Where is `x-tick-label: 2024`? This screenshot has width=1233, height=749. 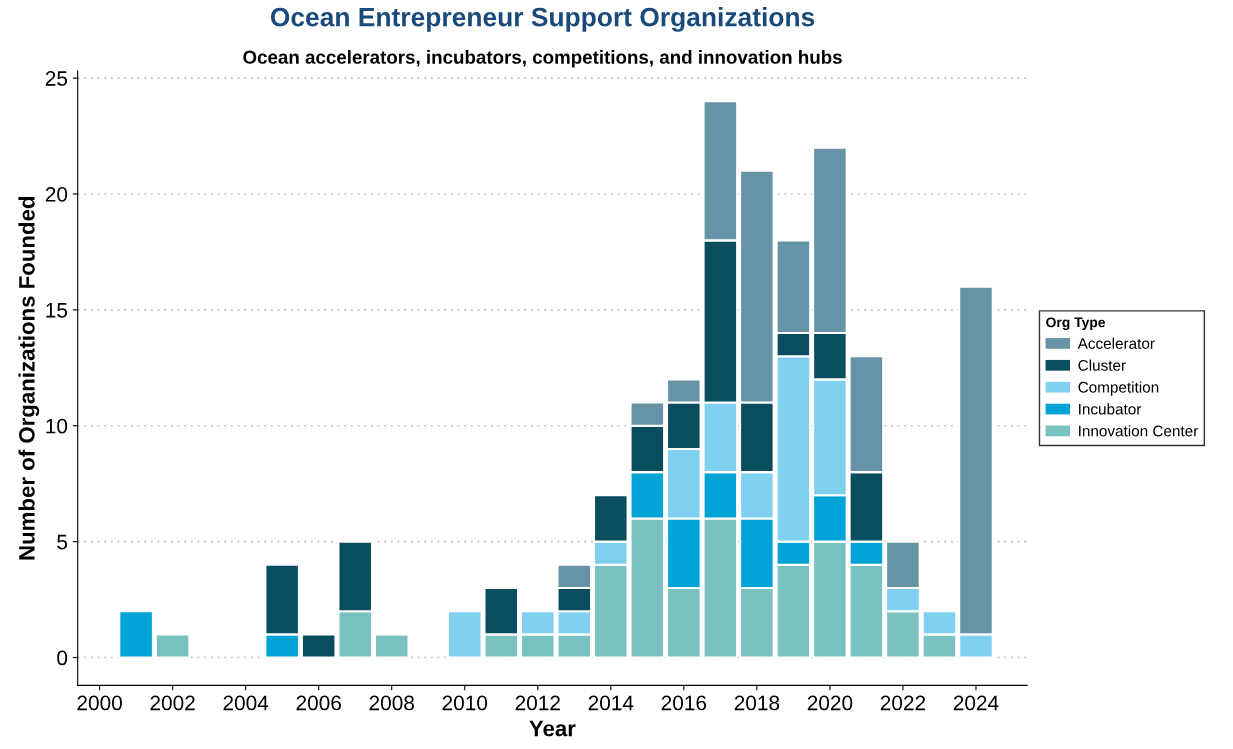 x-tick-label: 2024 is located at coordinates (976, 703).